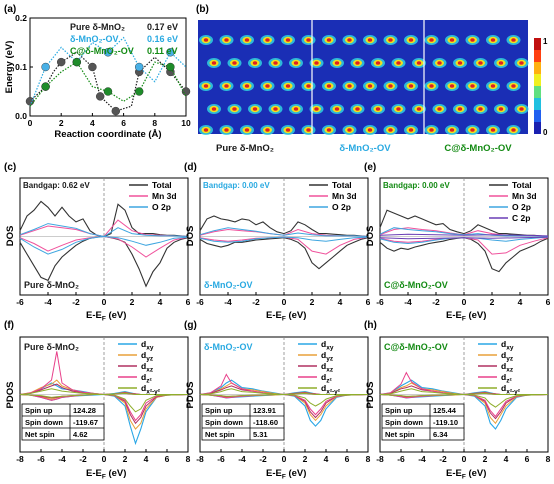 Image resolution: width=554 pixels, height=484 pixels. I want to click on panel-label-a: (a), so click(10, 9).